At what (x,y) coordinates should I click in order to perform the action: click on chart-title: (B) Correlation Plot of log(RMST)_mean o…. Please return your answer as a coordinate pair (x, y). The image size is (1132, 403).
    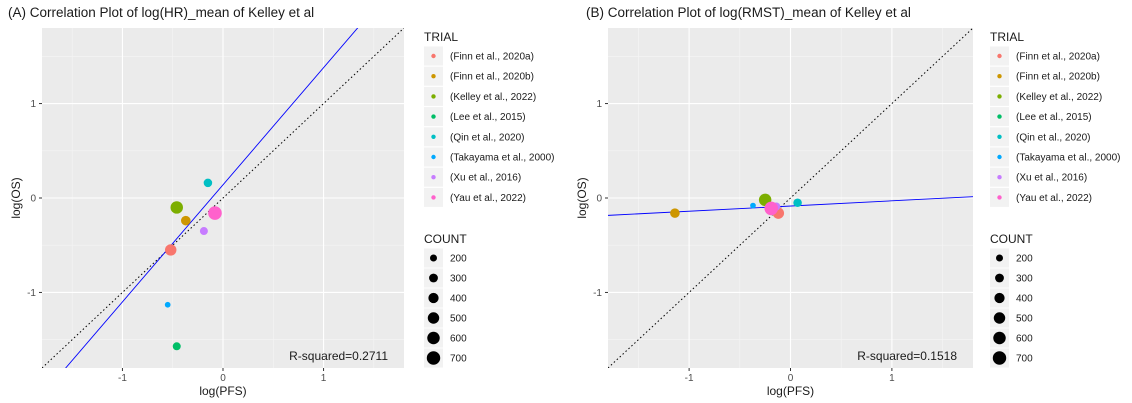
    Looking at the image, I should click on (748, 12).